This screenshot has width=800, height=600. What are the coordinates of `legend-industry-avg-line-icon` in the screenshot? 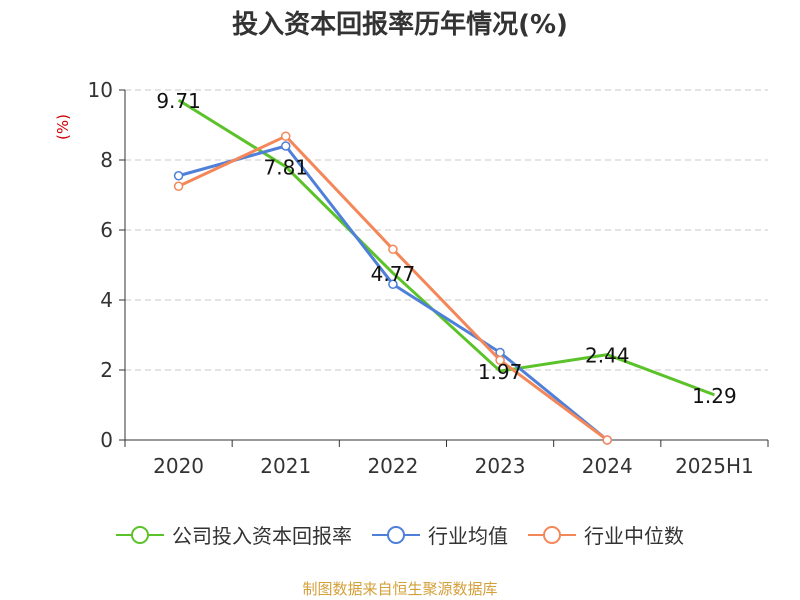 It's located at (396, 534).